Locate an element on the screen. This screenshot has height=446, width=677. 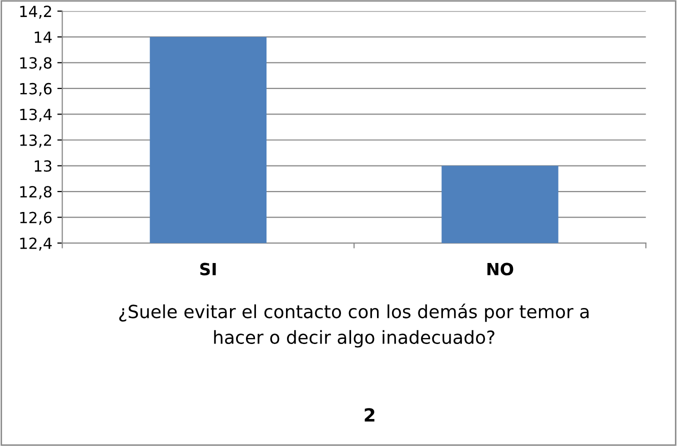
y-tick-label: 14 is located at coordinates (43, 37).